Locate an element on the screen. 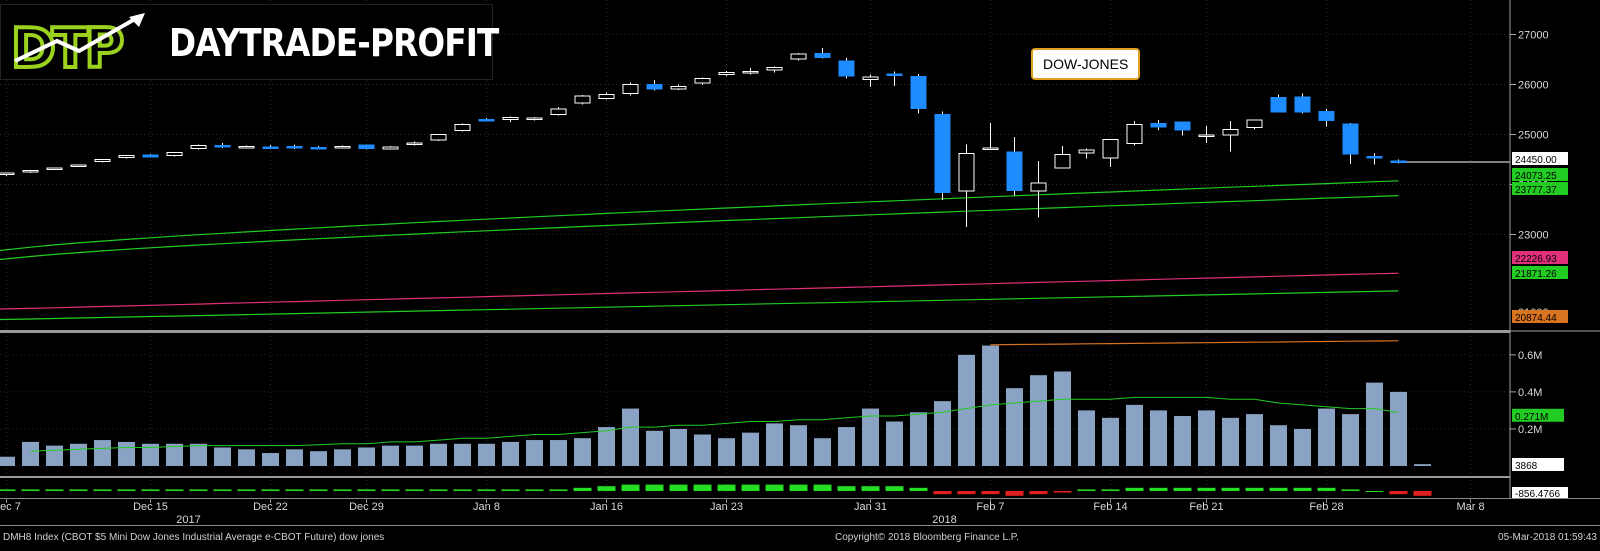 This screenshot has width=1600, height=551. x-tick-label: Feb 7 is located at coordinates (990, 507).